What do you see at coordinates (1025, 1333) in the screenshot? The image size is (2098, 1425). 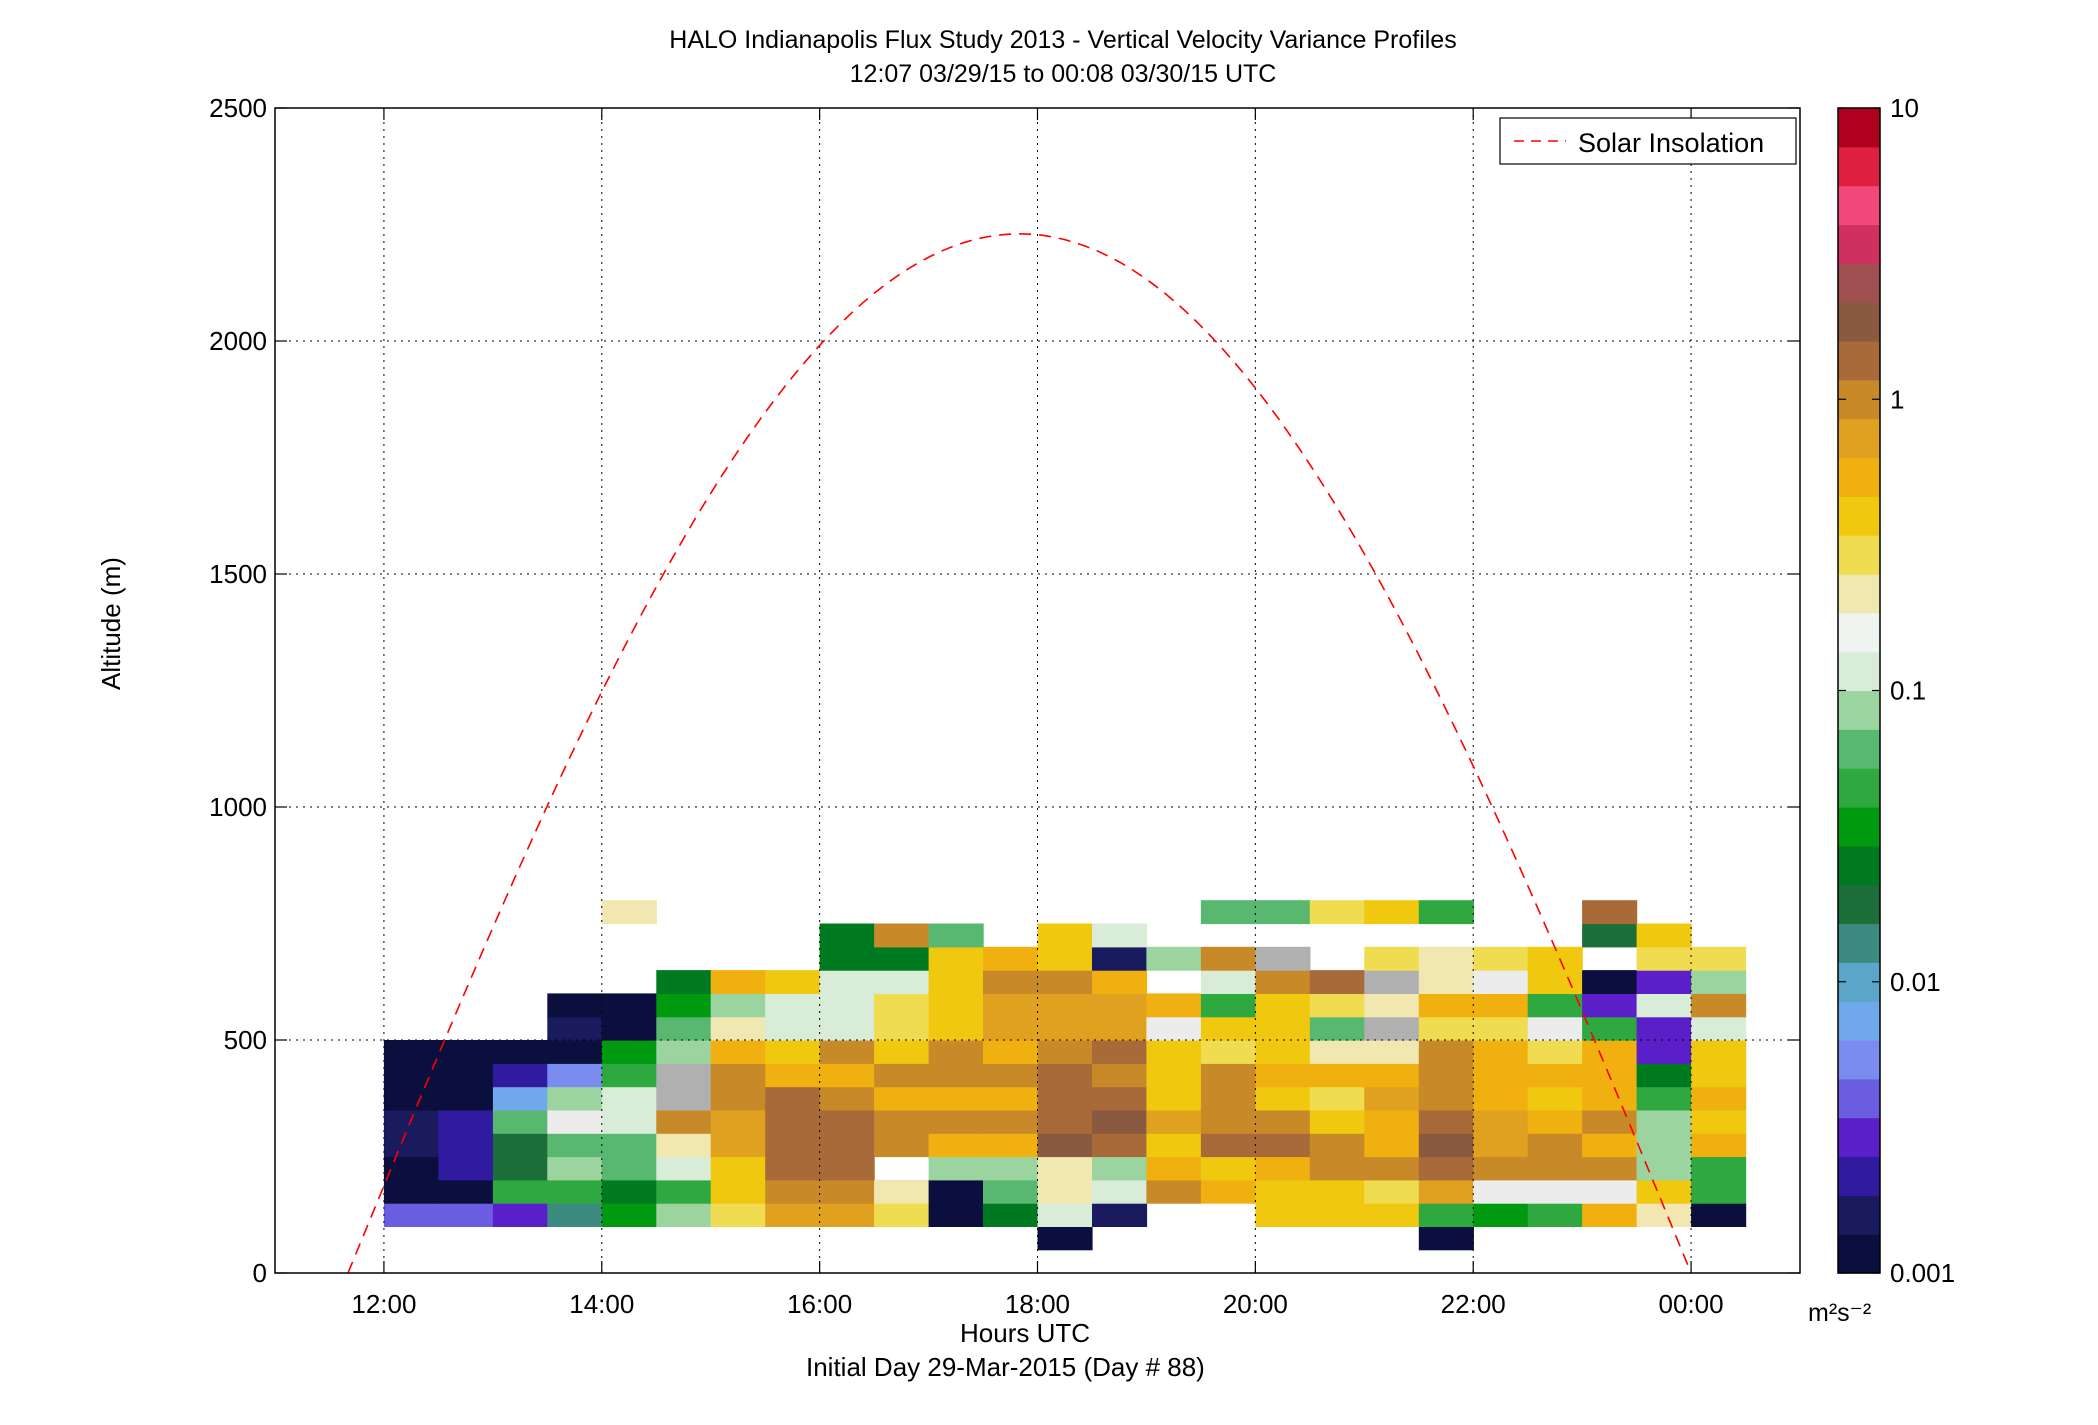 I see `x-axis-label: Hours UTC` at bounding box center [1025, 1333].